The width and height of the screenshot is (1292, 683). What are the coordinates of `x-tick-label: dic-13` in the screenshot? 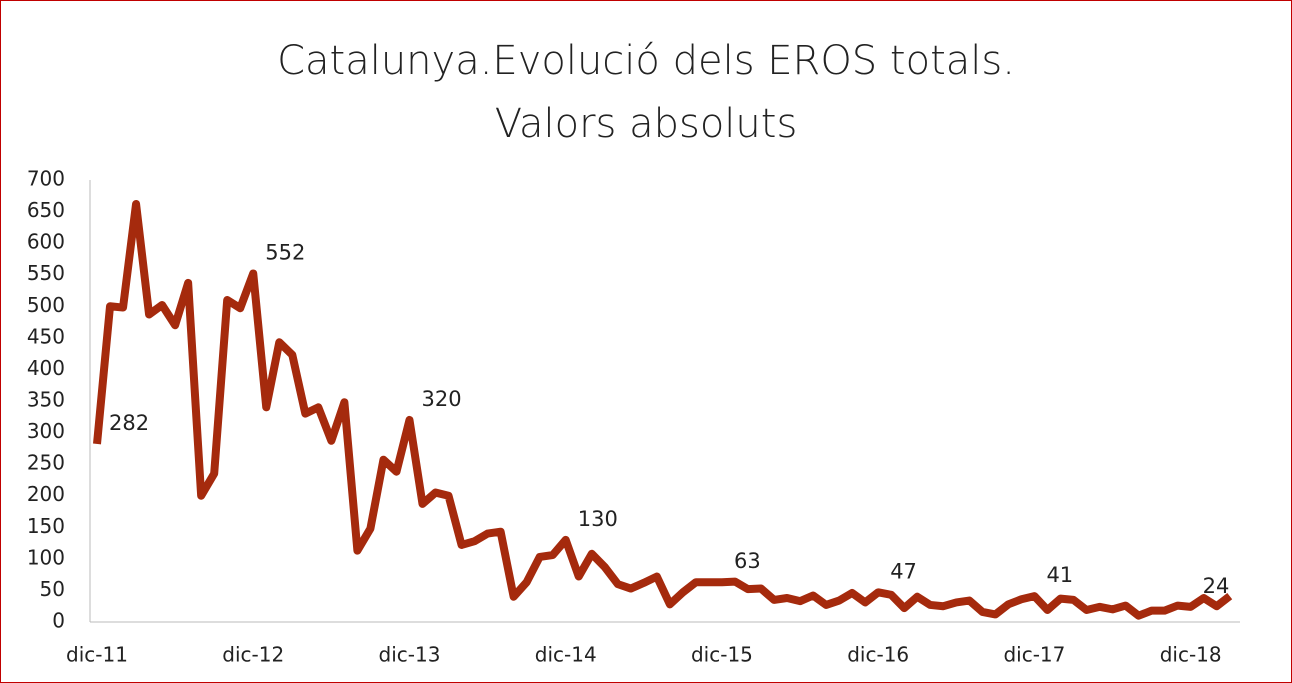 It's located at (410, 655).